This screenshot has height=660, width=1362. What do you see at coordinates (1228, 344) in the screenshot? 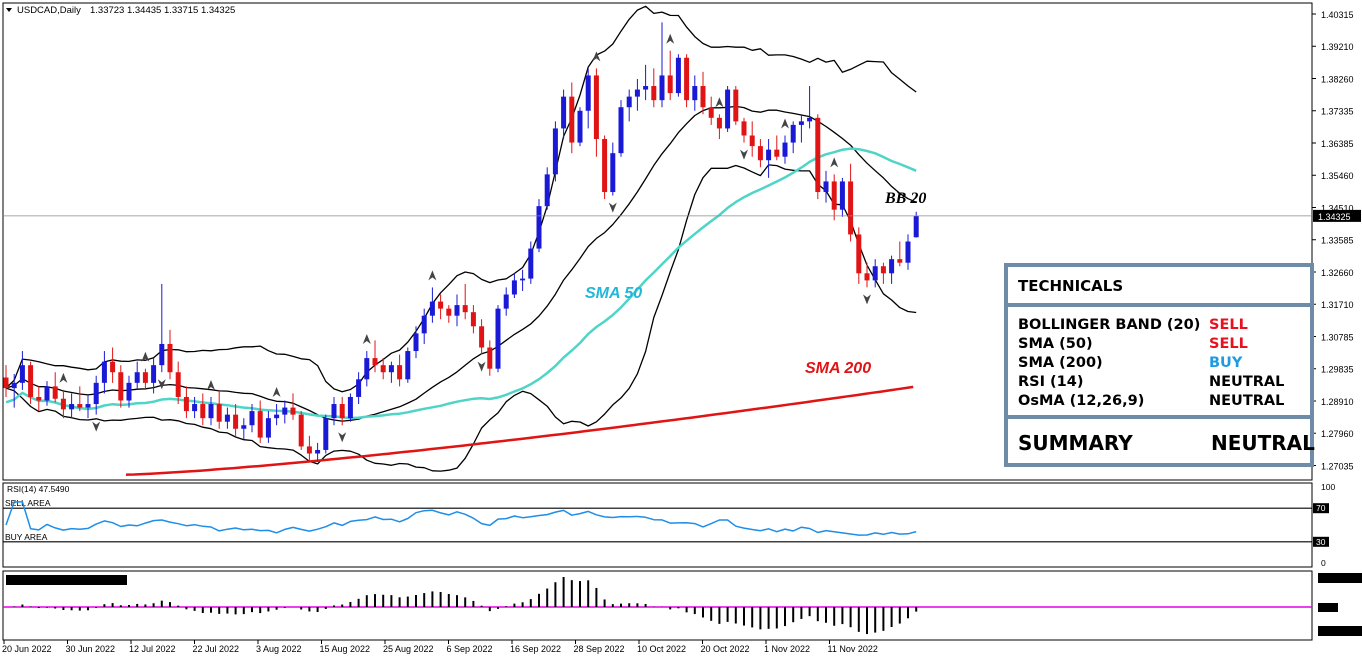
I see `indicator-signal: SELL` at bounding box center [1228, 344].